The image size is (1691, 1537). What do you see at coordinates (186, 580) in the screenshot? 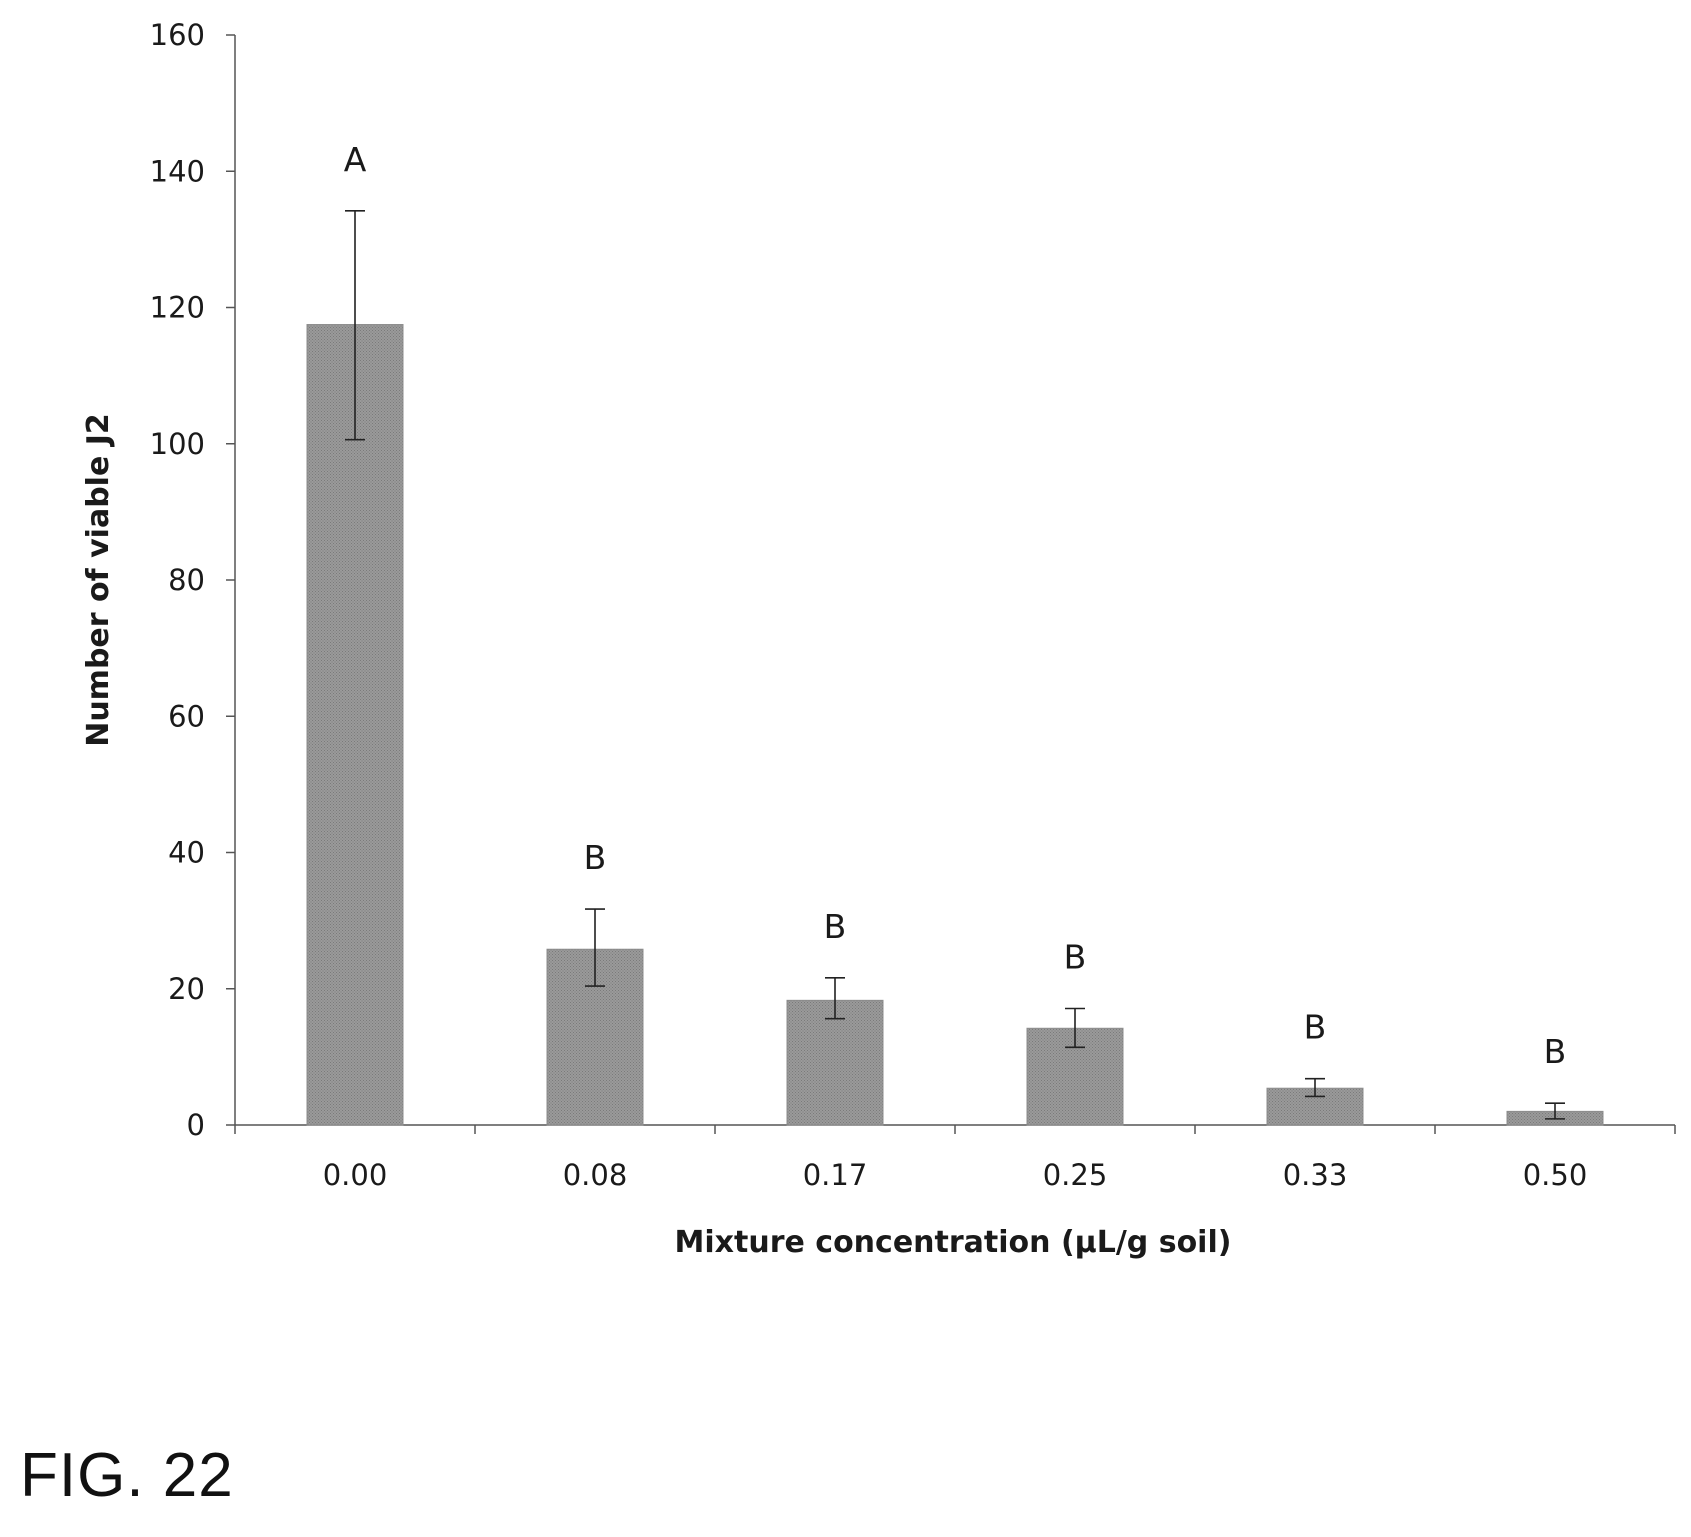
I see `y-tick-label: 80` at bounding box center [186, 580].